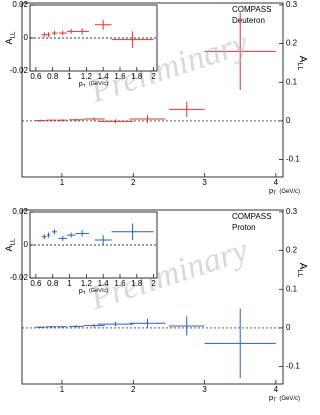 Image resolution: width=320 pixels, height=415 pixels. I want to click on annotation: Proton, so click(244, 227).